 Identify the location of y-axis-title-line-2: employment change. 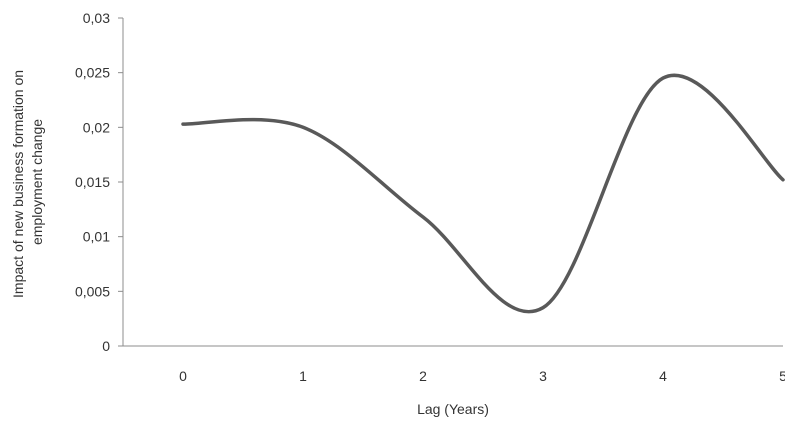
(37, 182).